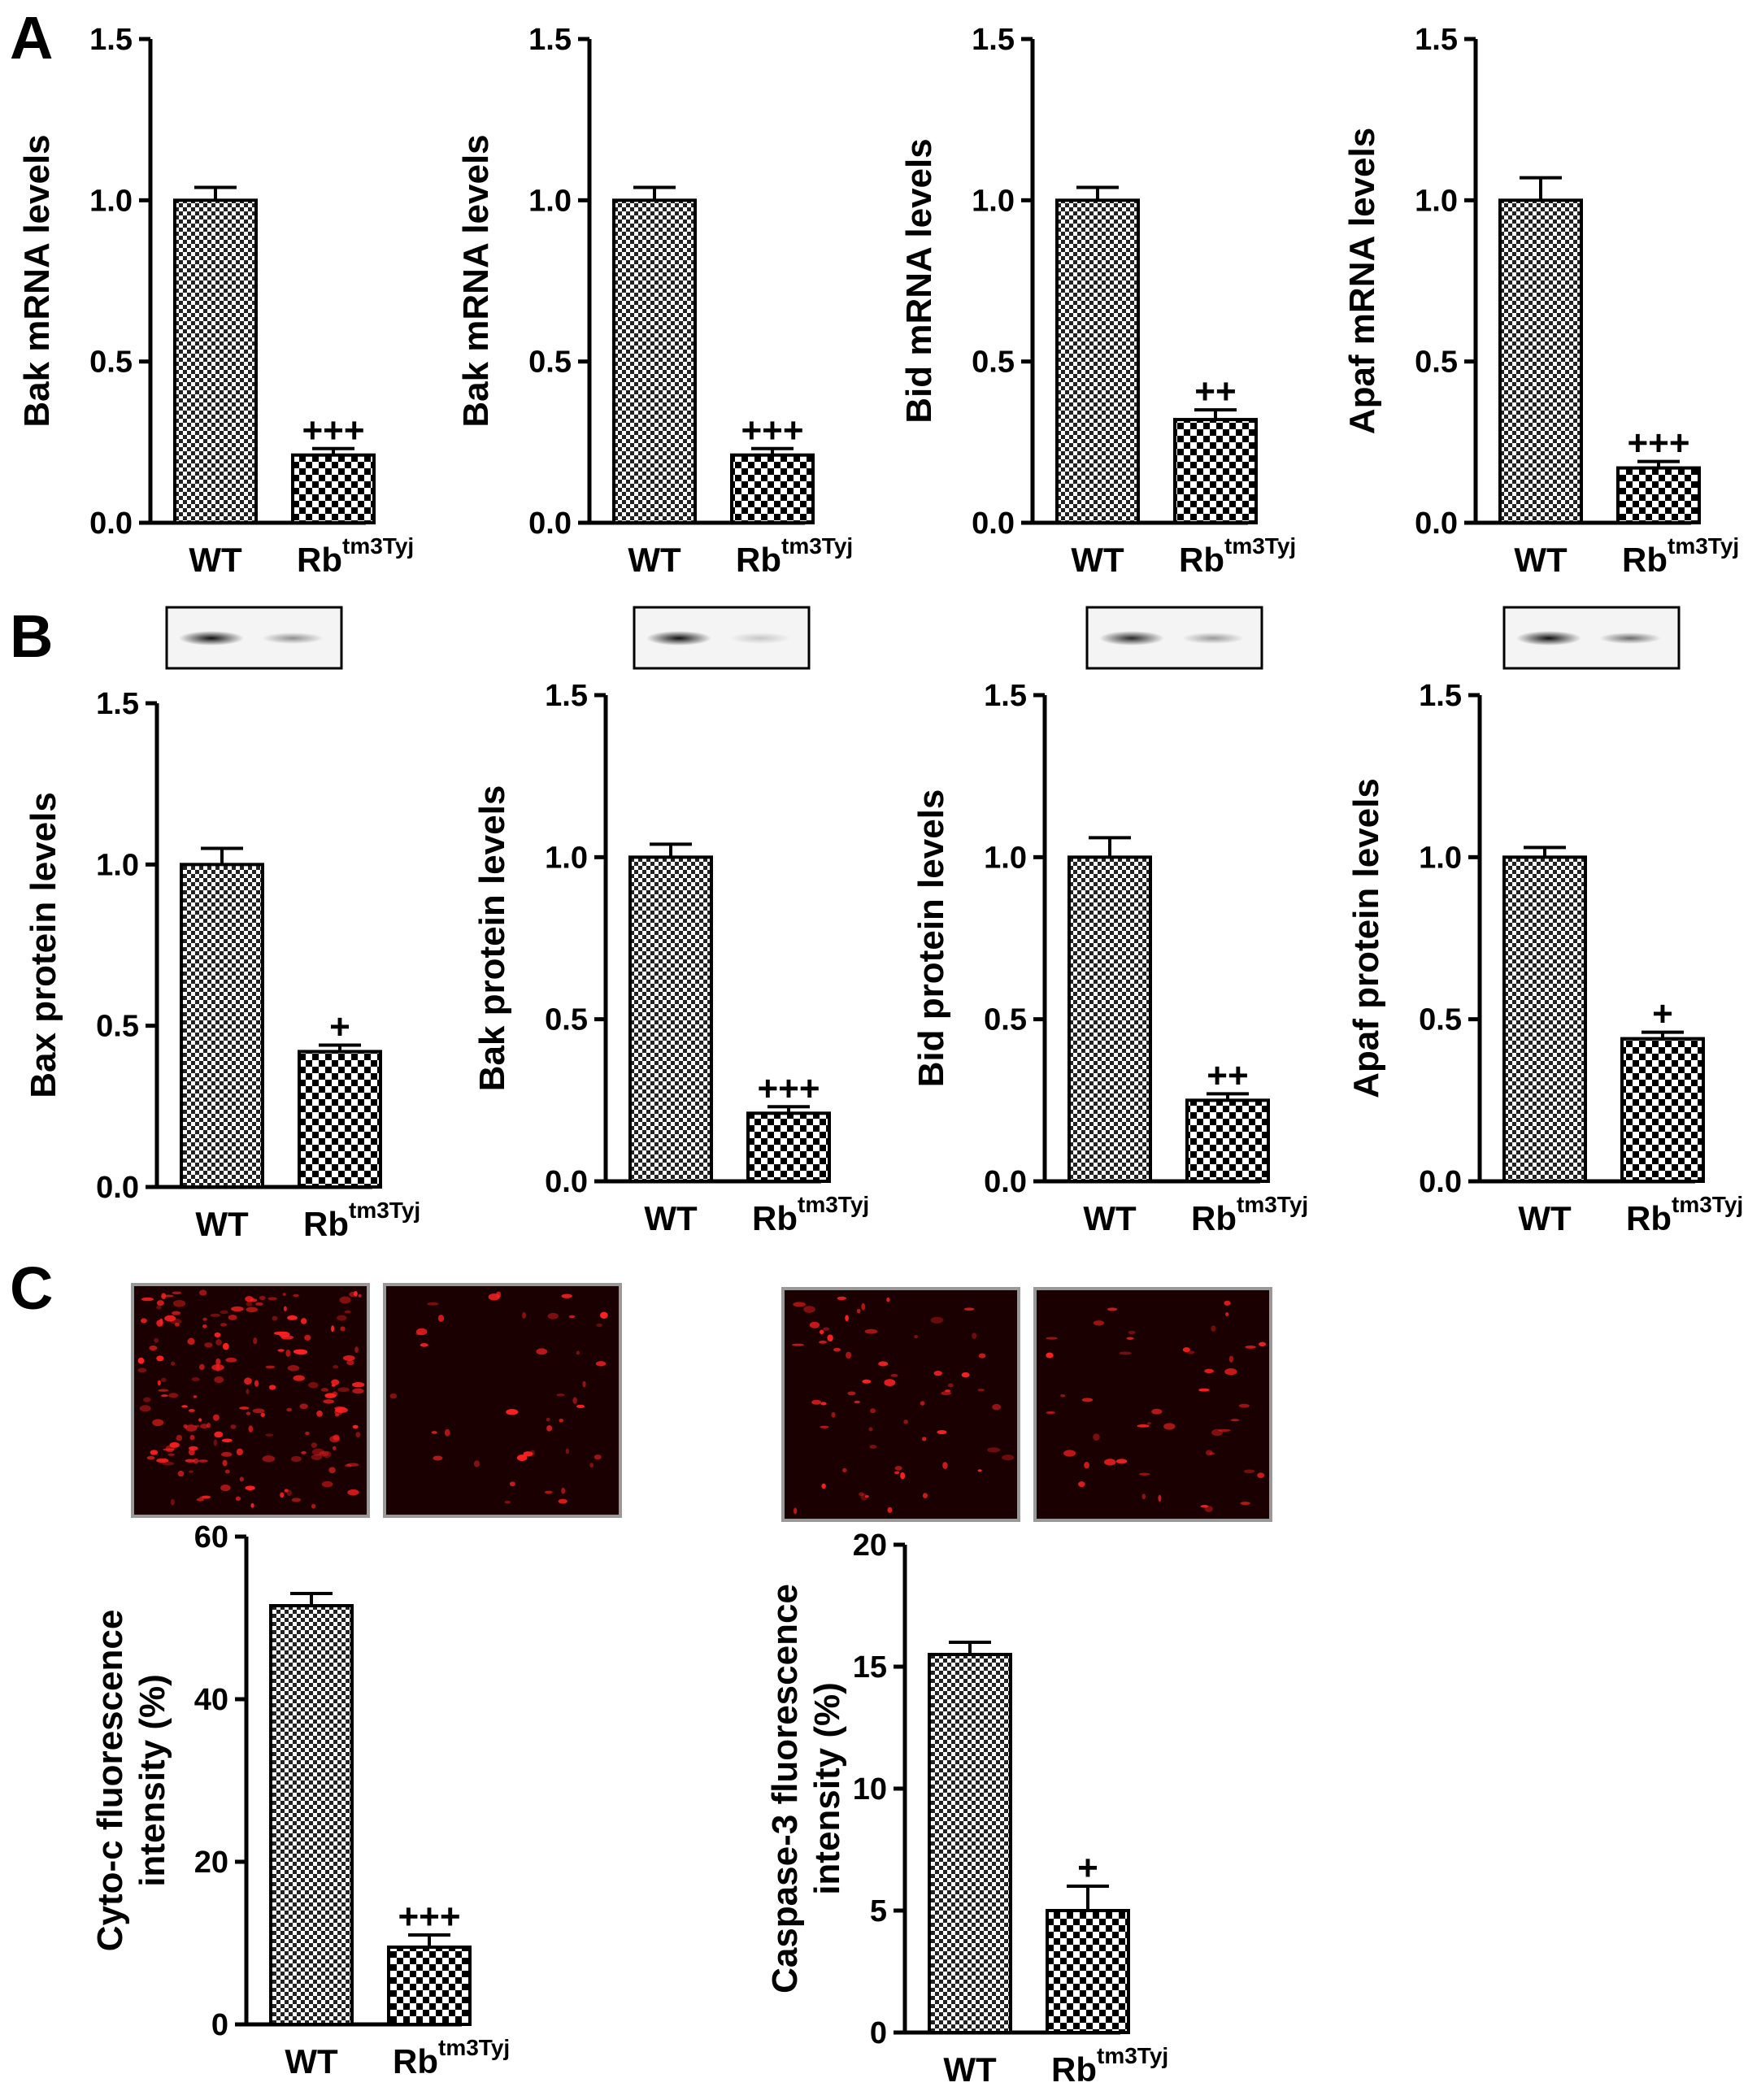 This screenshot has width=1748, height=2100. Describe the element at coordinates (923, 638) in the screenshot. I see `western-blots` at that location.